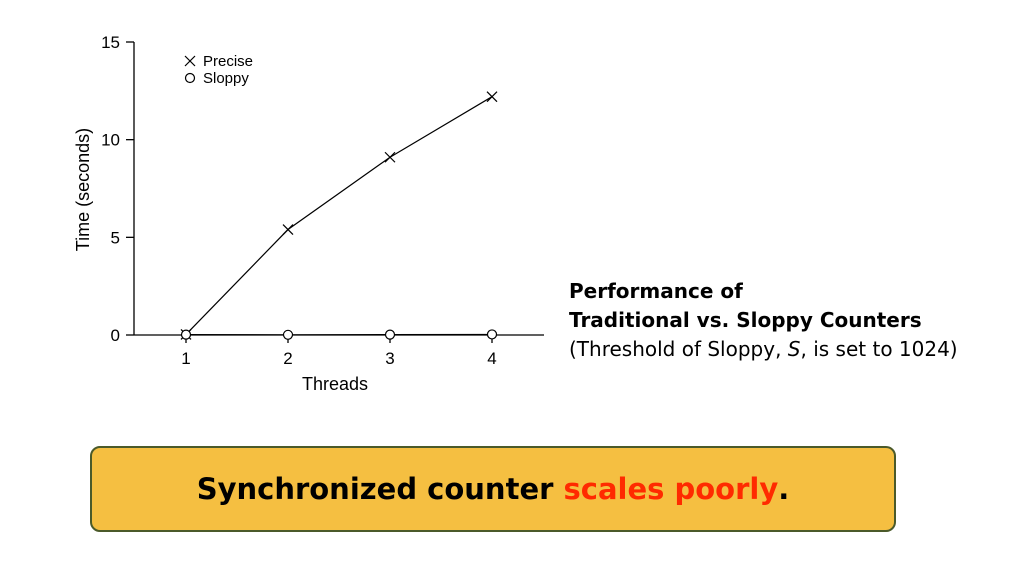 This screenshot has width=1028, height=562. I want to click on caption-line-2: Traditional vs. Sloppy Counters, so click(745, 320).